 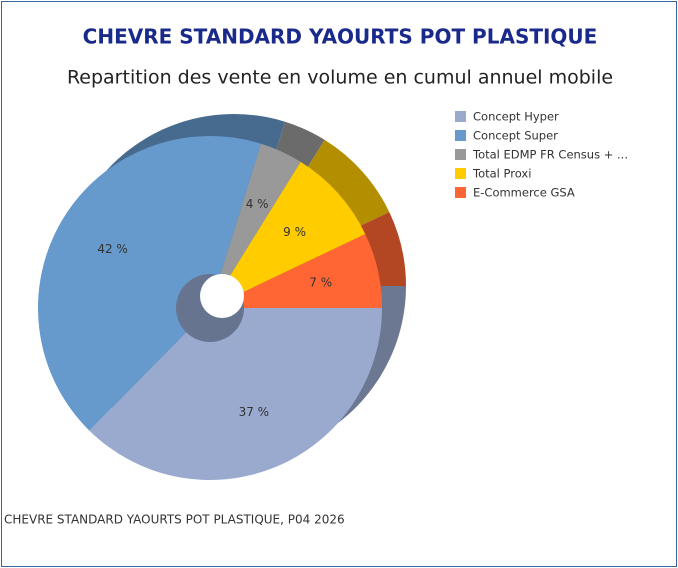 I want to click on legend-label: E-Commerce GSA, so click(x=524, y=193).